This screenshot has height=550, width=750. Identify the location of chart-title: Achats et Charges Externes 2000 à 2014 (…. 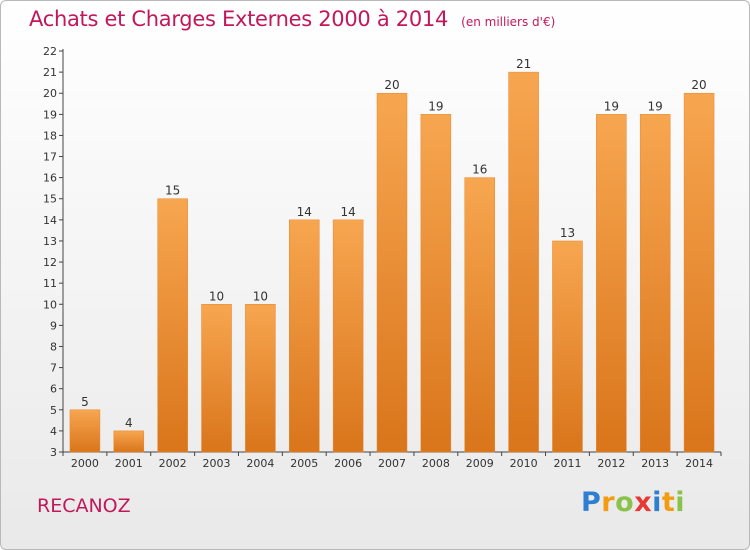
(292, 19).